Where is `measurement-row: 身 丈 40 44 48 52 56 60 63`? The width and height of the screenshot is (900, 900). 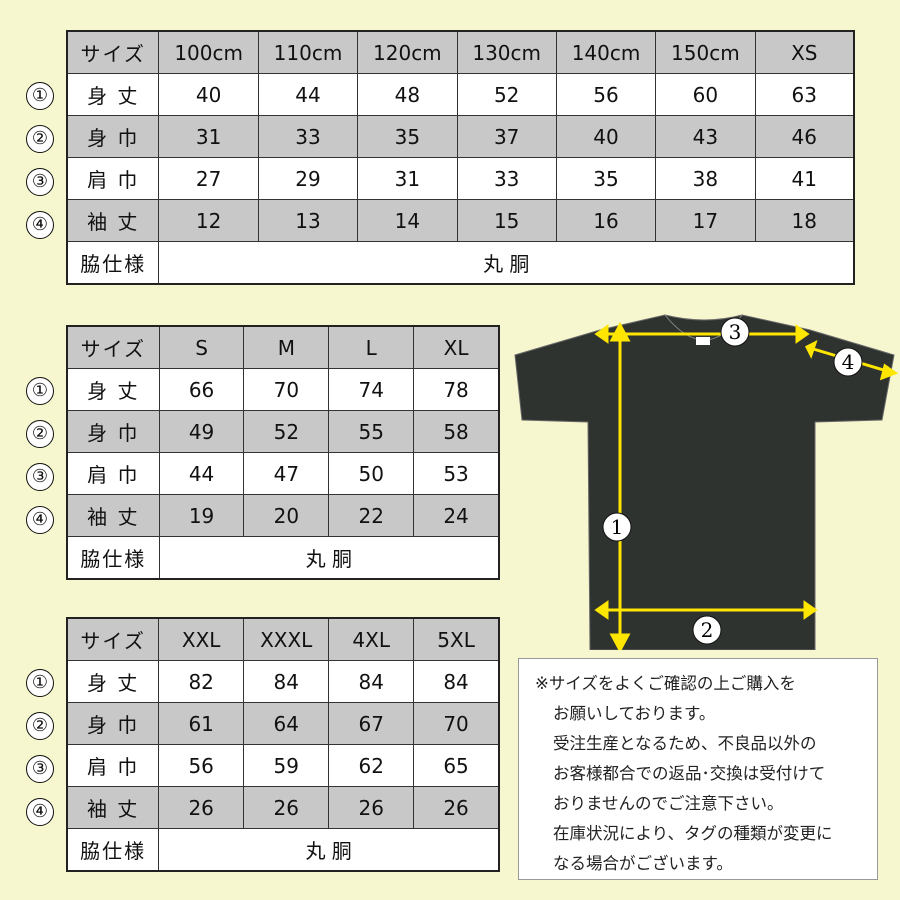
measurement-row: 身 丈 40 44 48 52 56 60 63 is located at coordinates (460, 94).